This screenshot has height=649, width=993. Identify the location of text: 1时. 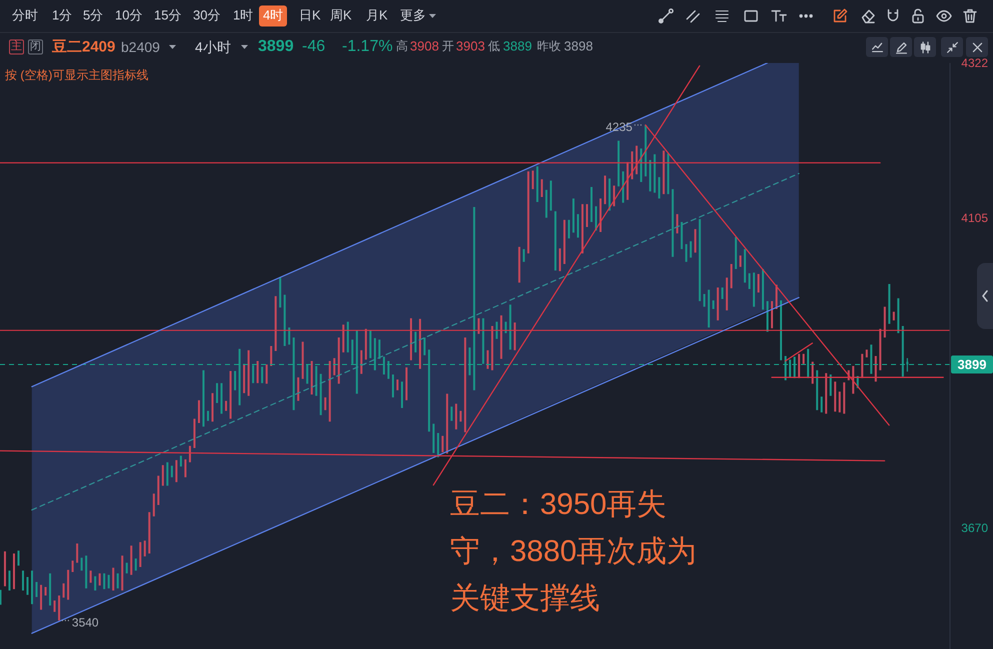
(243, 16).